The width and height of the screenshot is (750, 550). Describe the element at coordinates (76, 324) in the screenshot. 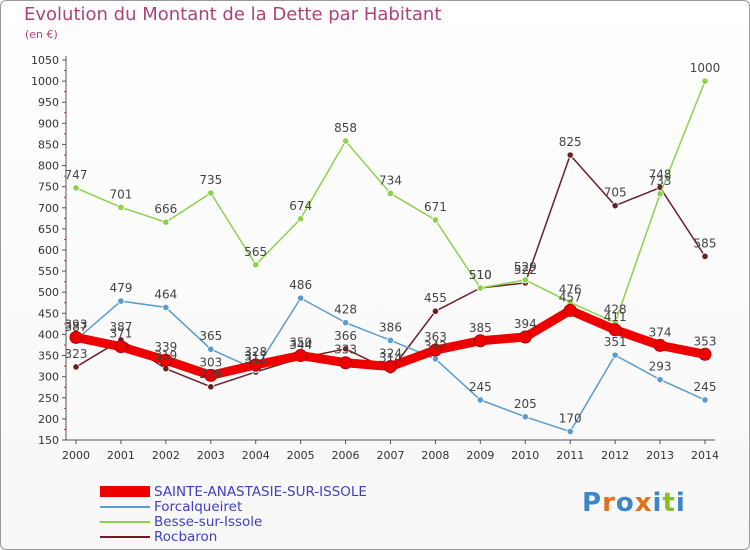

I see `data-label: 393` at that location.